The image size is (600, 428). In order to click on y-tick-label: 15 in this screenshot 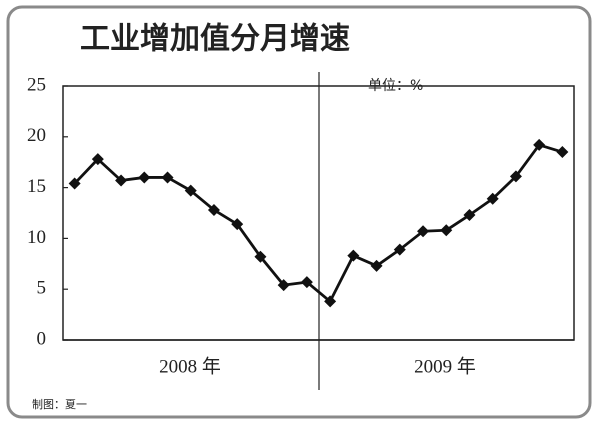, I will do `click(36, 186)`.